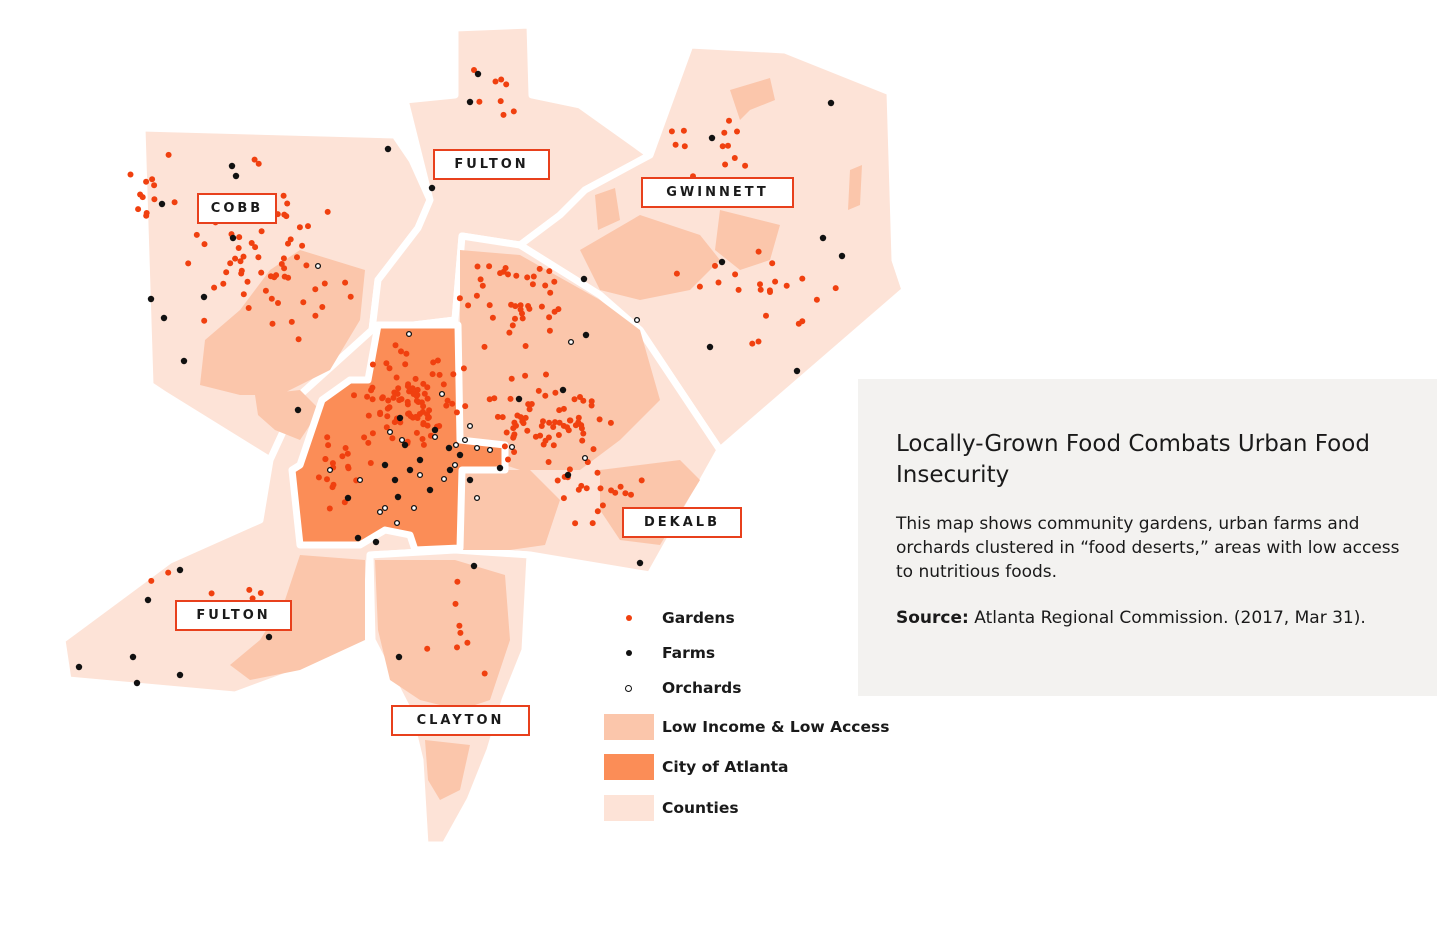 This screenshot has height=936, width=1456. Describe the element at coordinates (628, 688) in the screenshot. I see `orchard-ring-icon` at that location.